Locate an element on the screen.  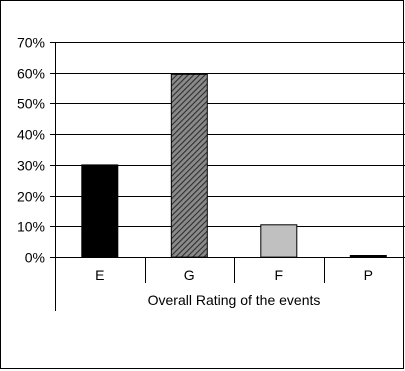
x-tick-label: G is located at coordinates (189, 275).